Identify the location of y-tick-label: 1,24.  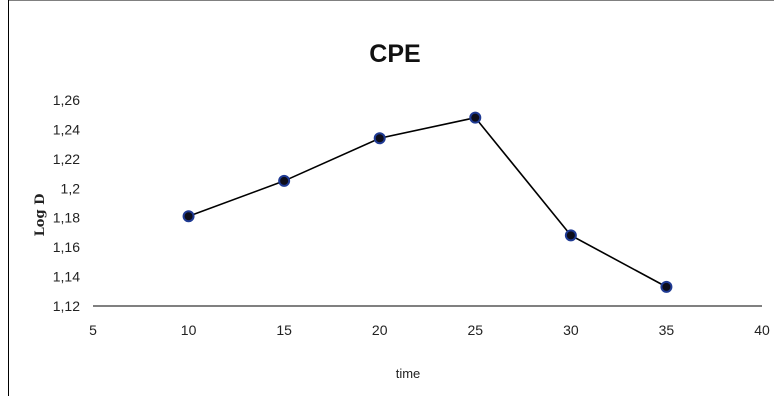
(66, 129).